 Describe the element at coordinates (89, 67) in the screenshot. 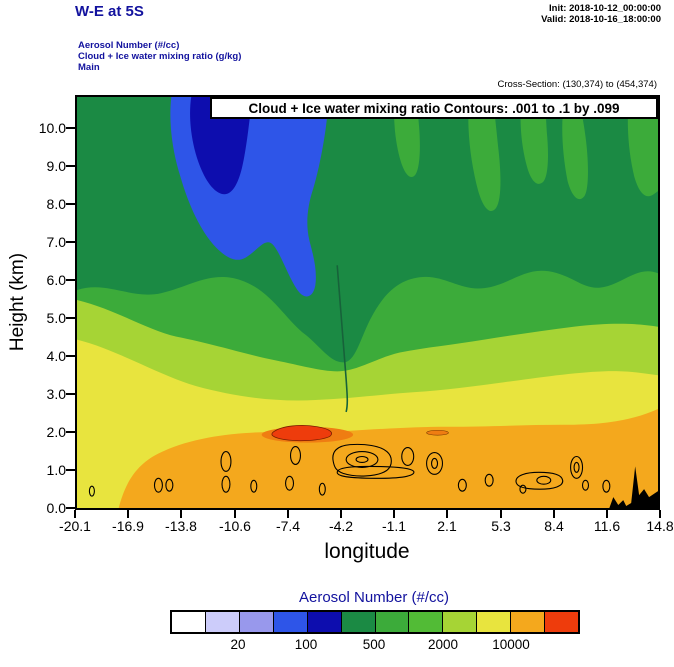

I see `field-line-domain: Main` at that location.